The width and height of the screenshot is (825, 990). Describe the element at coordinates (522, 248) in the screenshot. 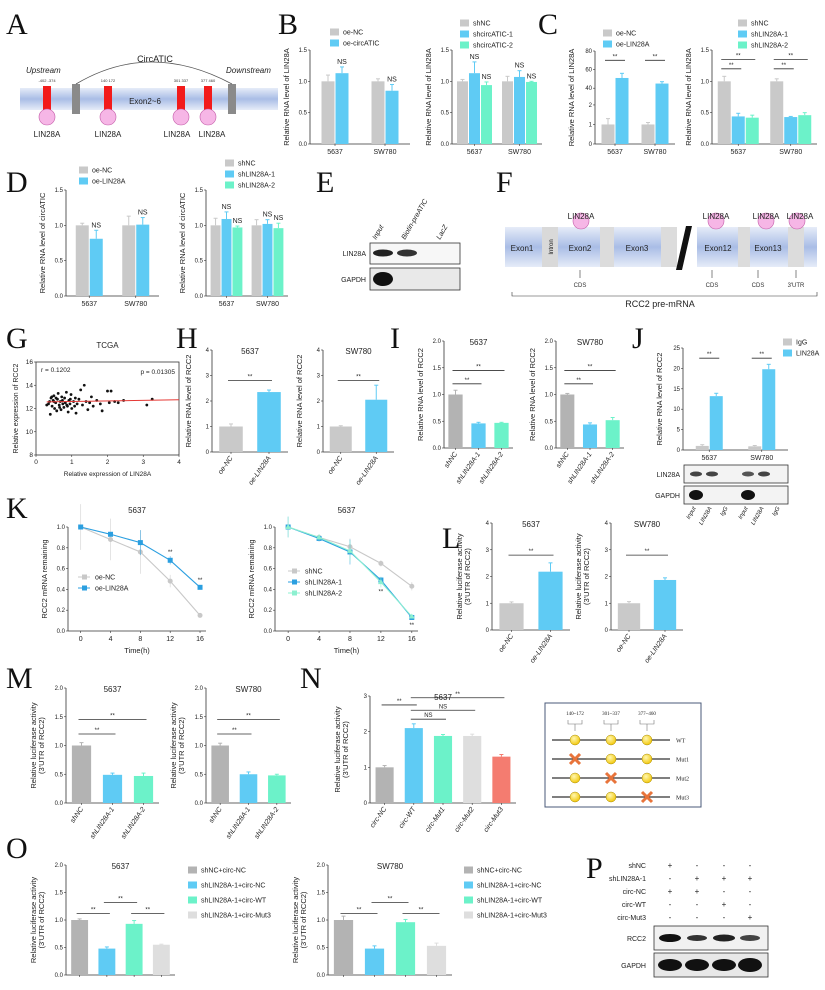

I see `exon-label: Exon1` at that location.